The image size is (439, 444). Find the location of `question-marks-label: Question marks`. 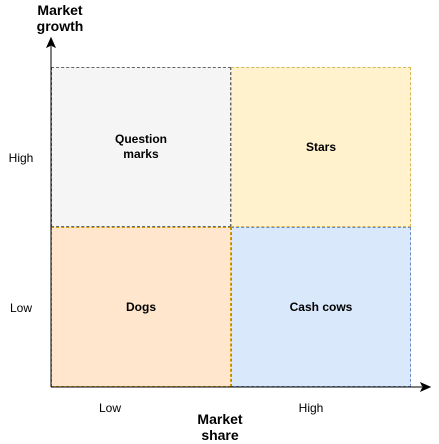

question-marks-label: Question marks is located at coordinates (140, 146).